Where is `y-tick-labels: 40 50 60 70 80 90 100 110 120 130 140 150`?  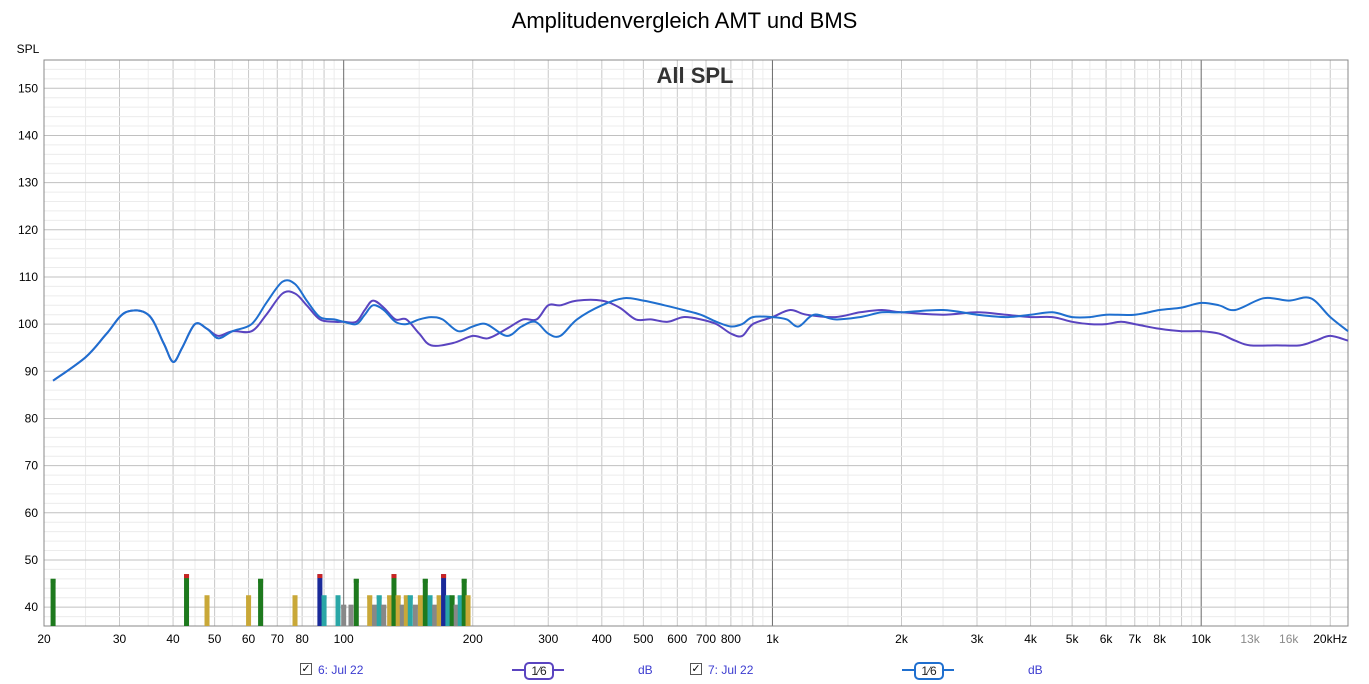
y-tick-labels: 40 50 60 70 80 90 100 110 120 130 140 150 is located at coordinates (28, 347).